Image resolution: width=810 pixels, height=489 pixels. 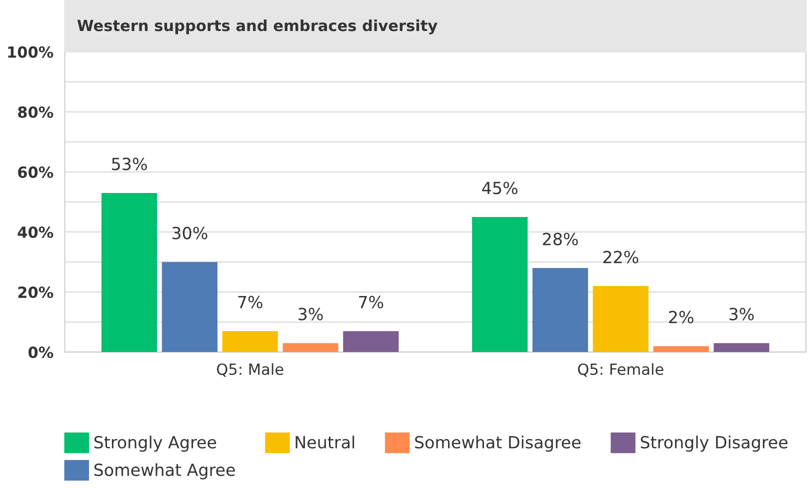 What do you see at coordinates (31, 52) in the screenshot?
I see `y-tick-label: 100%` at bounding box center [31, 52].